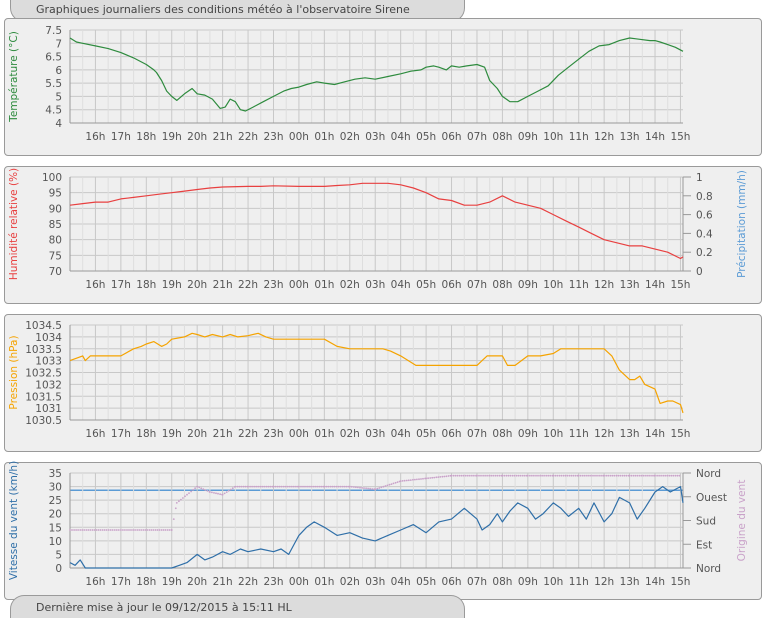  What do you see at coordinates (55, 194) in the screenshot?
I see `y-tick-label: 95` at bounding box center [55, 194].